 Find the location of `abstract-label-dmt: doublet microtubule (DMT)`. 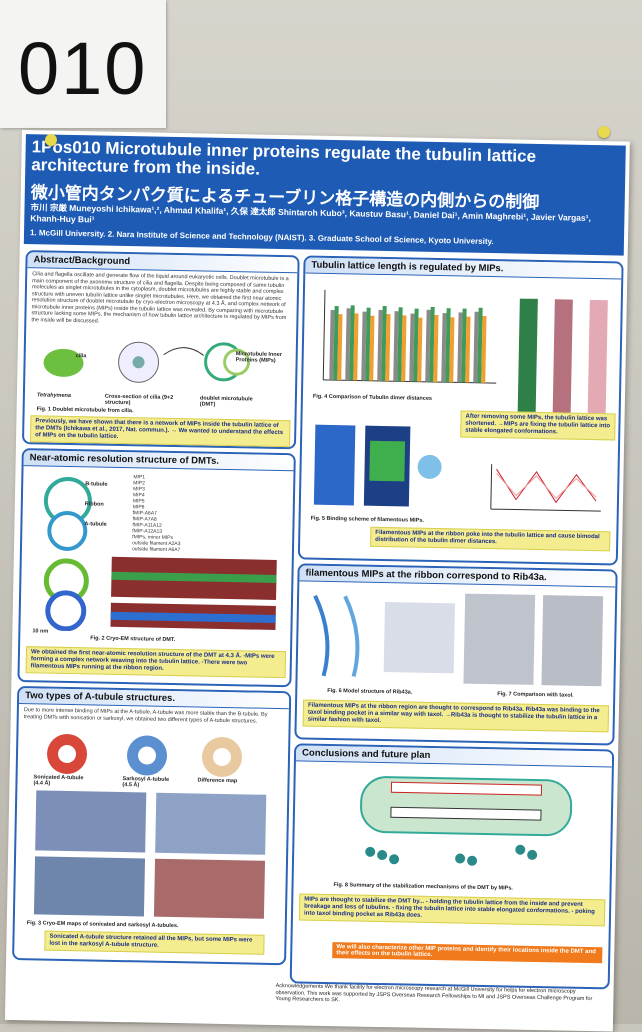

abstract-label-dmt: doublet microtubule (DMT) is located at coordinates (226, 401).